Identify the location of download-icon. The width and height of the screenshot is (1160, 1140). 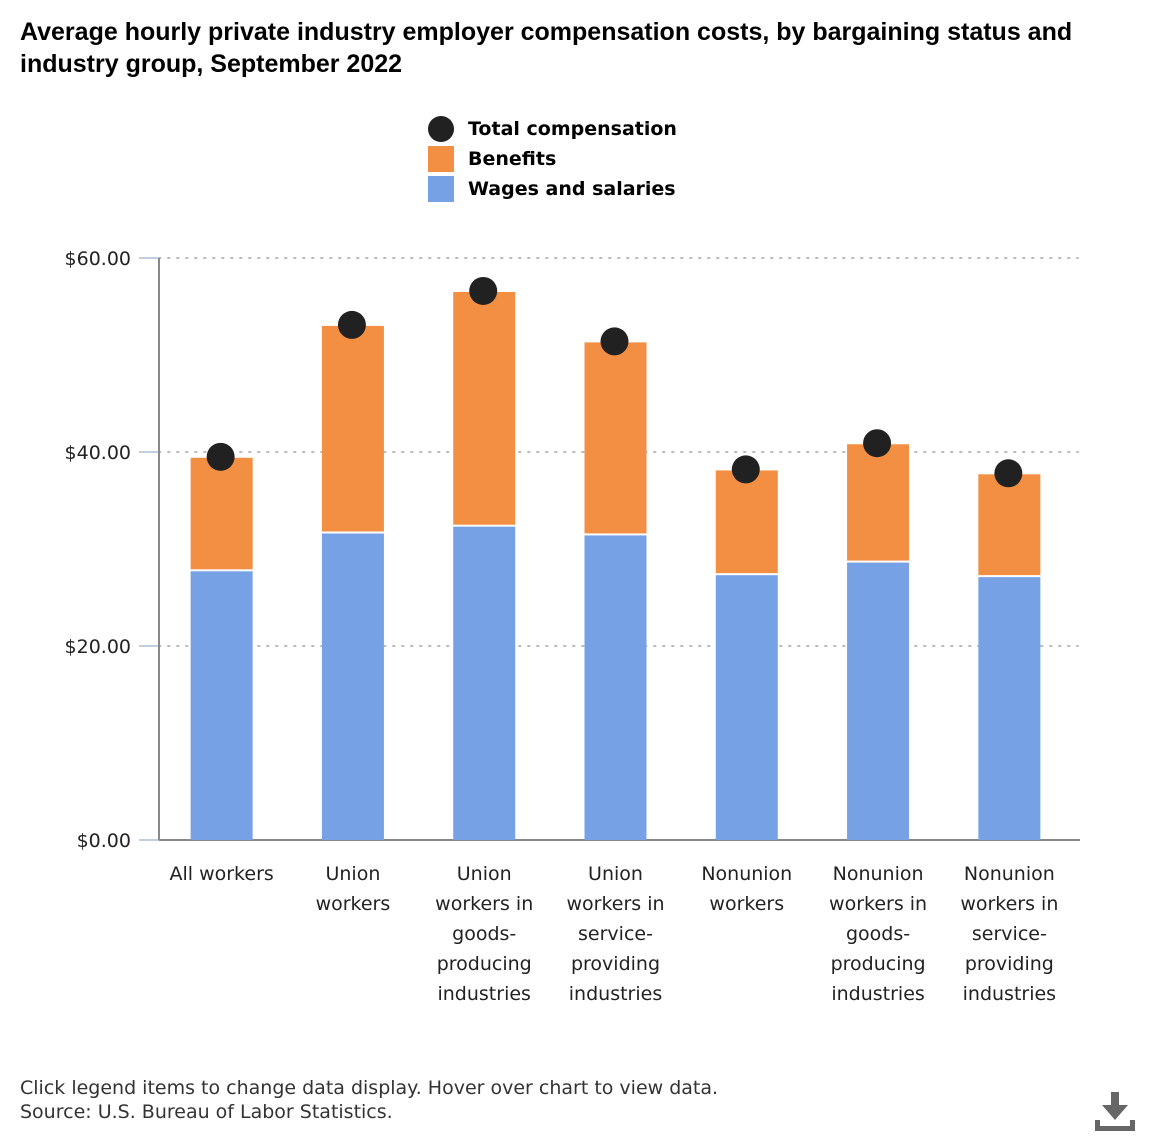
(1115, 1111).